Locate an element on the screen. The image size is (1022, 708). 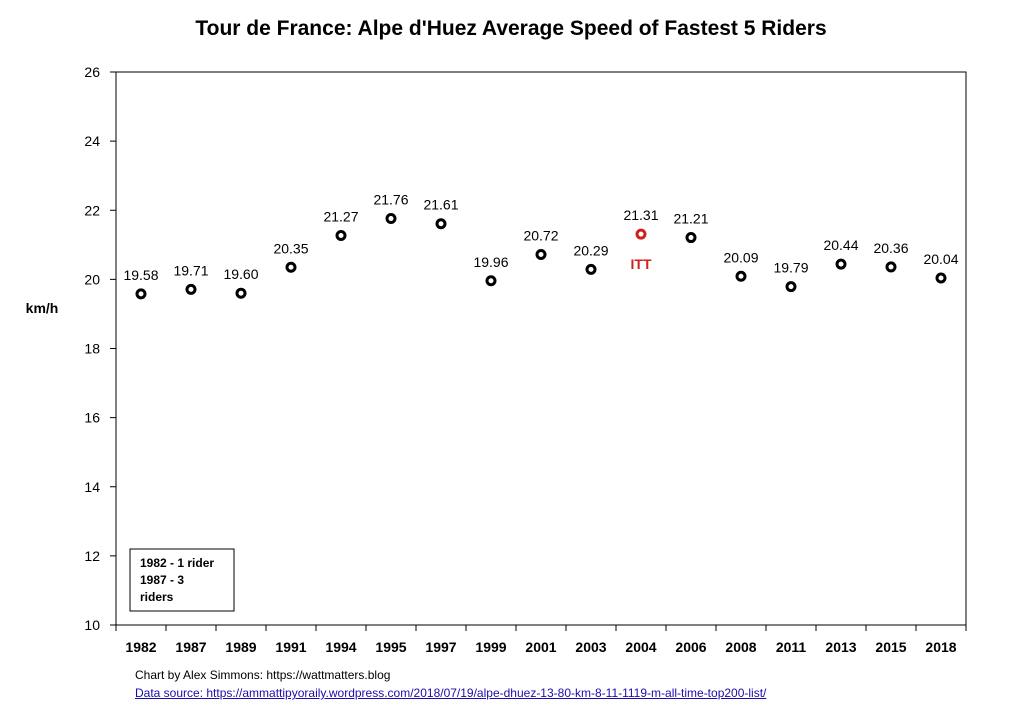
x-tick-label: 1995 is located at coordinates (390, 647).